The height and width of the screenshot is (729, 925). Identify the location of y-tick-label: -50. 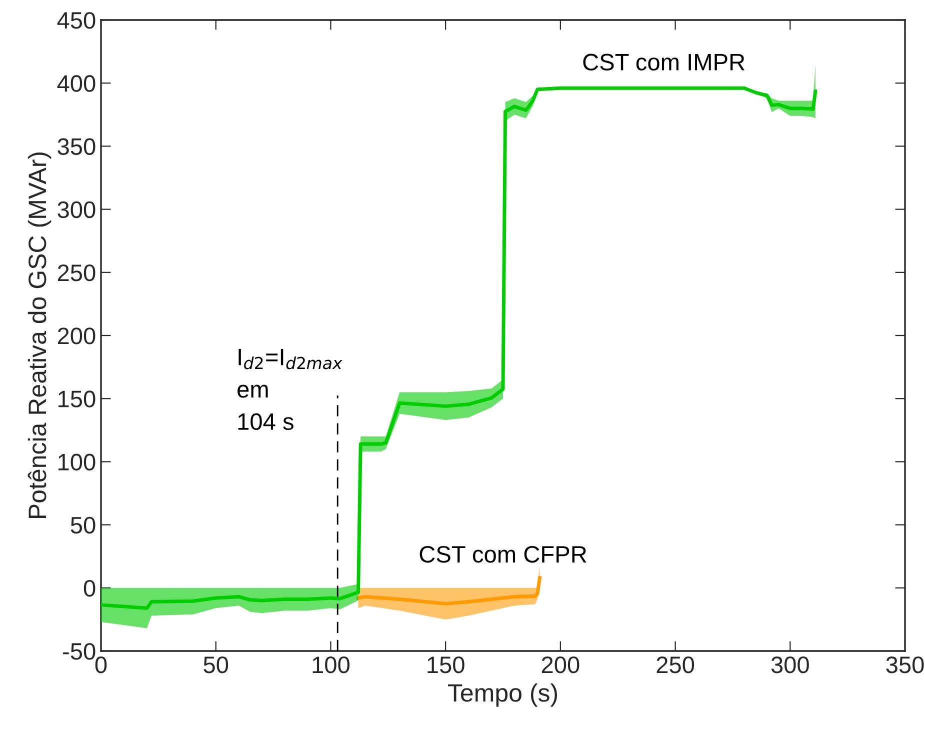
(79, 651).